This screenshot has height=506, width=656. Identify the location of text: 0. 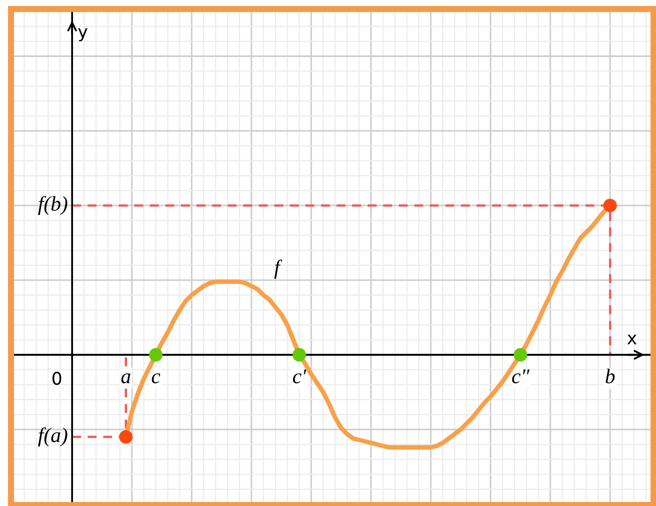
(57, 378).